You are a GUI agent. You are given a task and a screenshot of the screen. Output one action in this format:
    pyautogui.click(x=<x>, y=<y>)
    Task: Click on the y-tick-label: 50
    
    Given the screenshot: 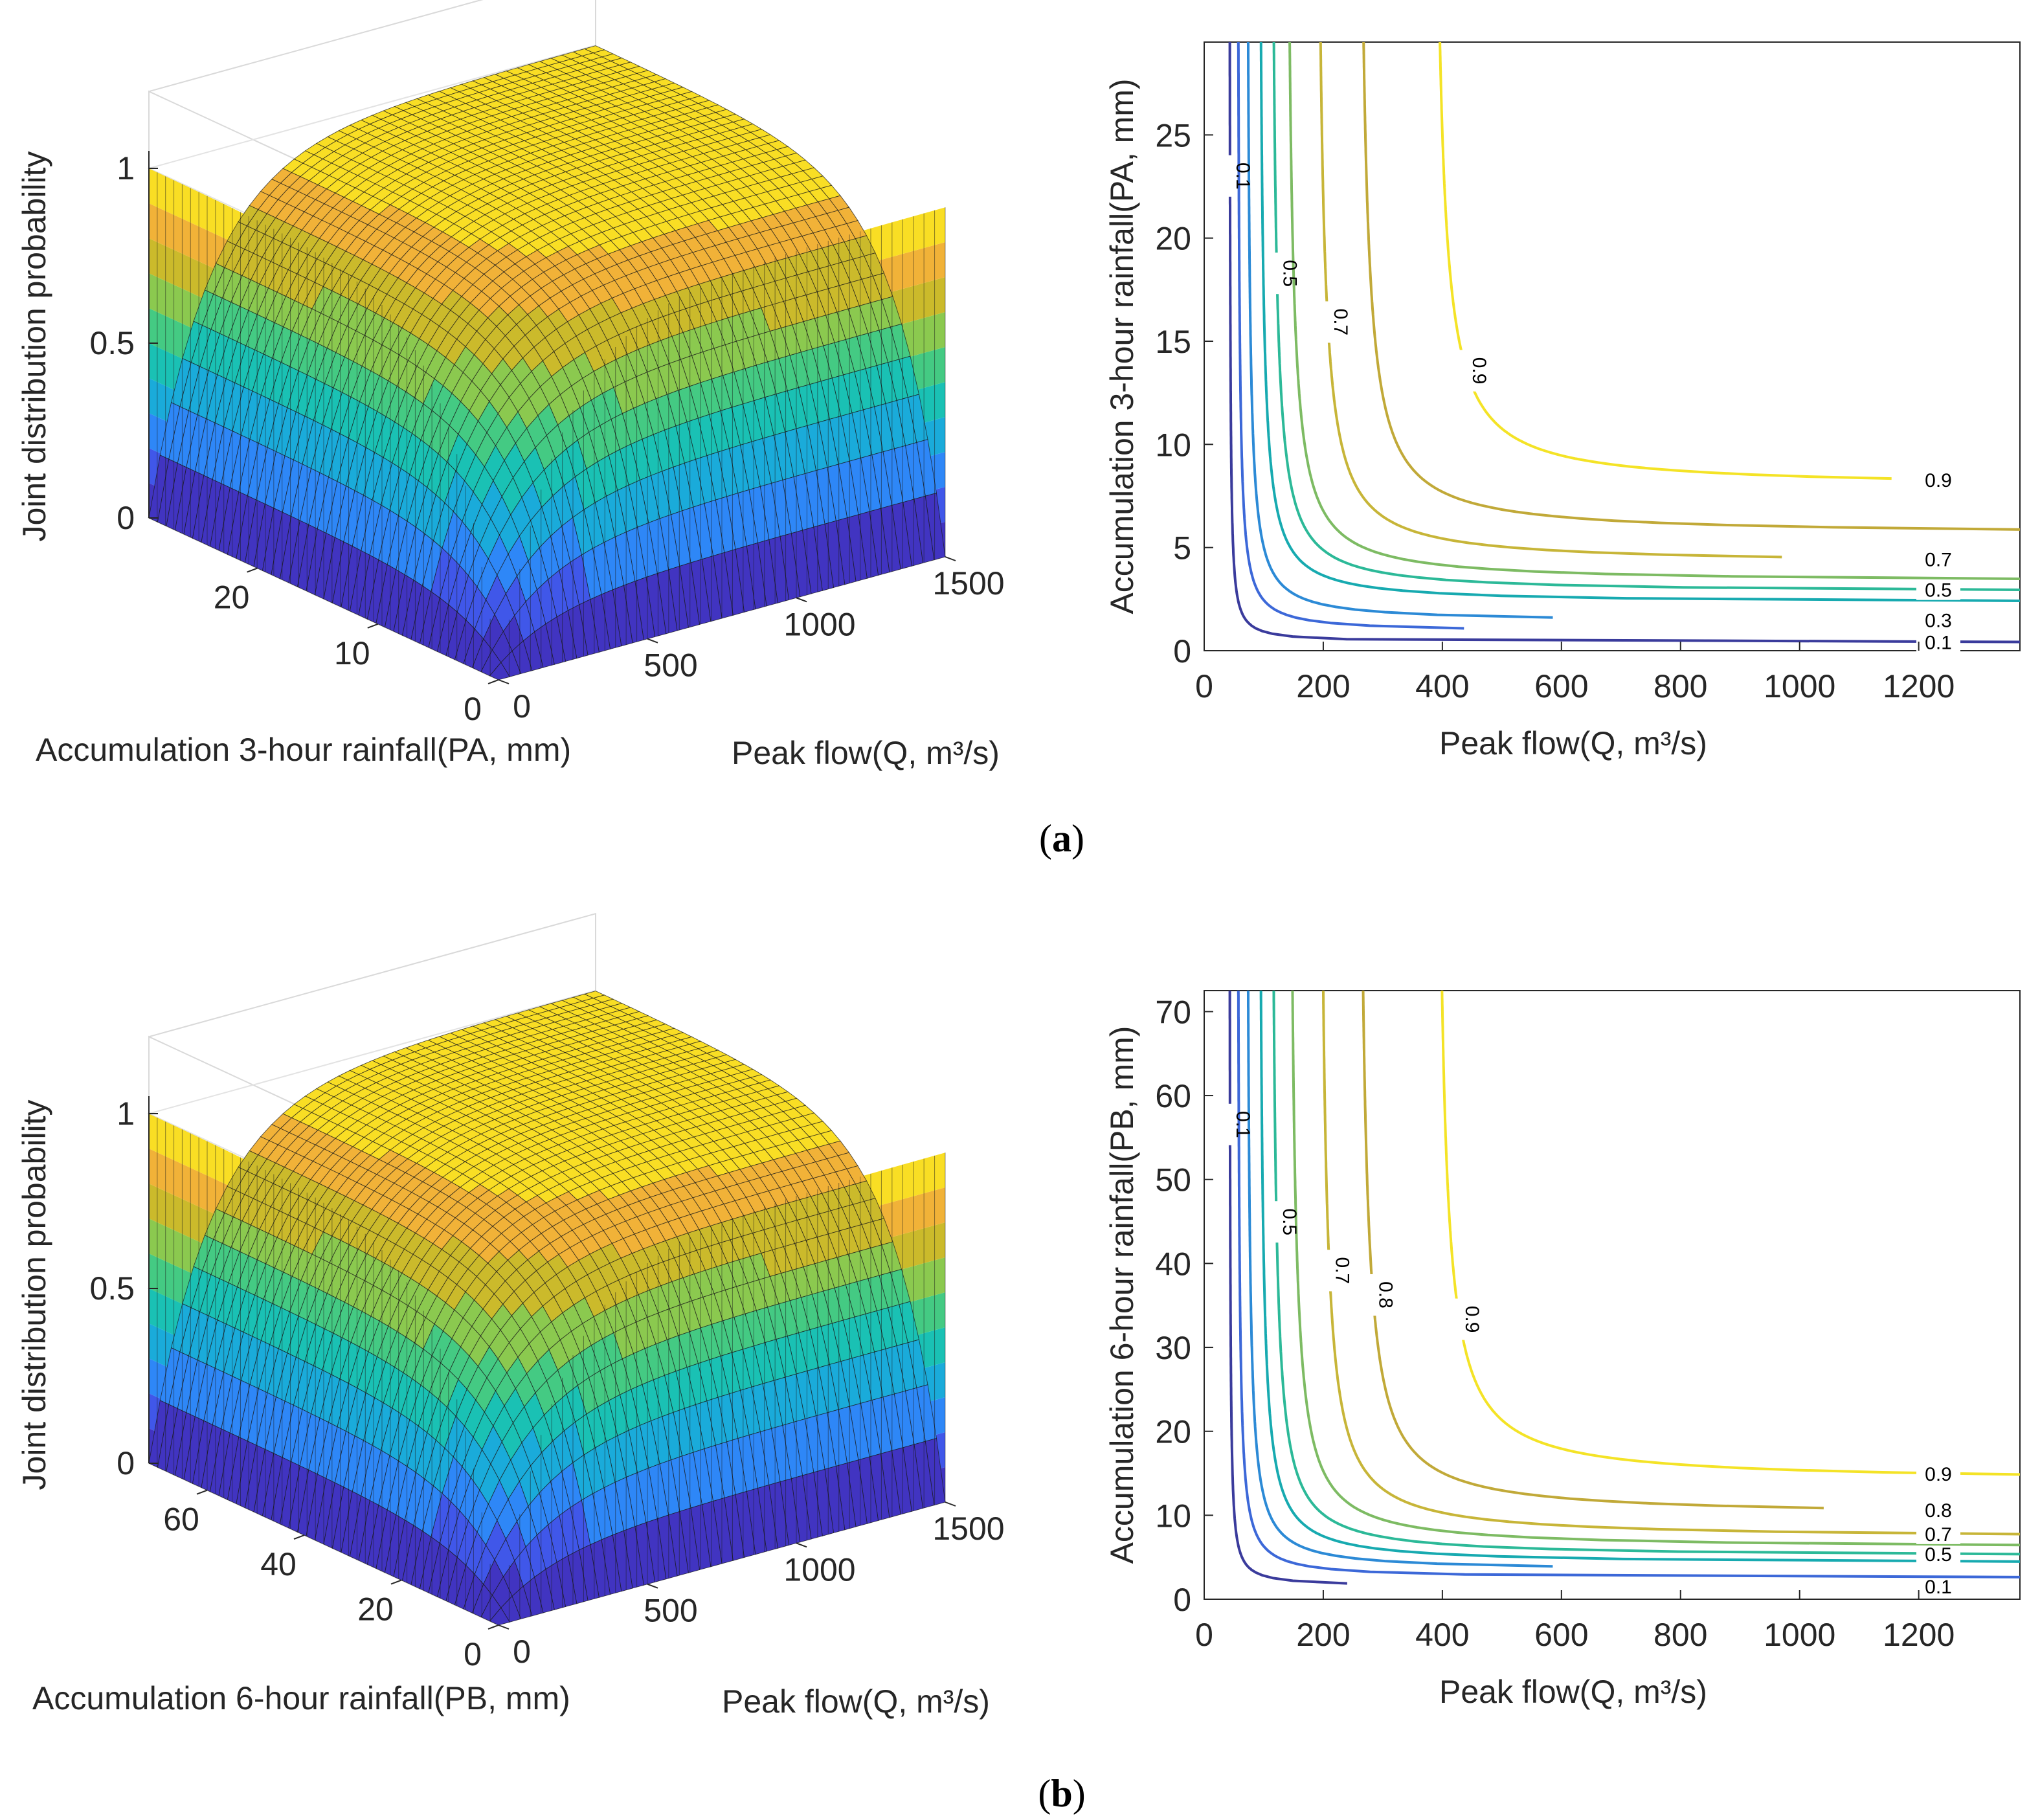 What is the action you would take?
    pyautogui.click(x=1173, y=1180)
    